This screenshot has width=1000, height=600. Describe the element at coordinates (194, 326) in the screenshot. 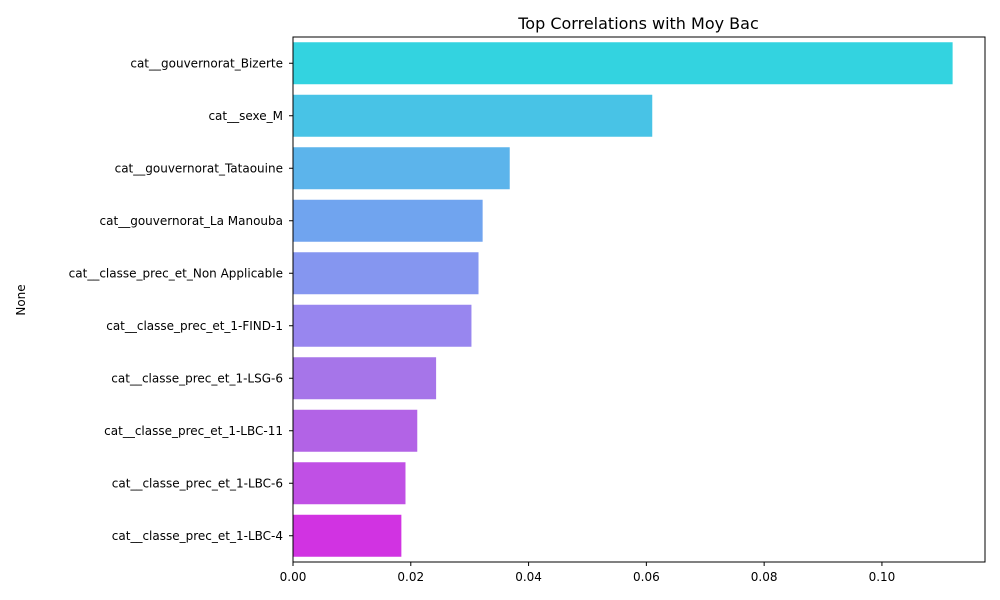

I see `y-tick-label: cat__classe_prec_et_1-FIND-1` at that location.